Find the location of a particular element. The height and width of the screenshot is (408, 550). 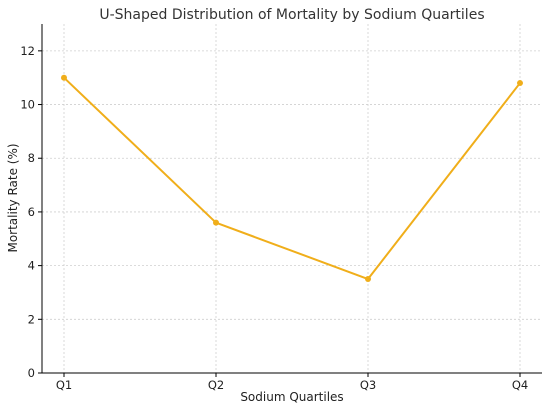

y-tick-label: 6 is located at coordinates (31, 212).